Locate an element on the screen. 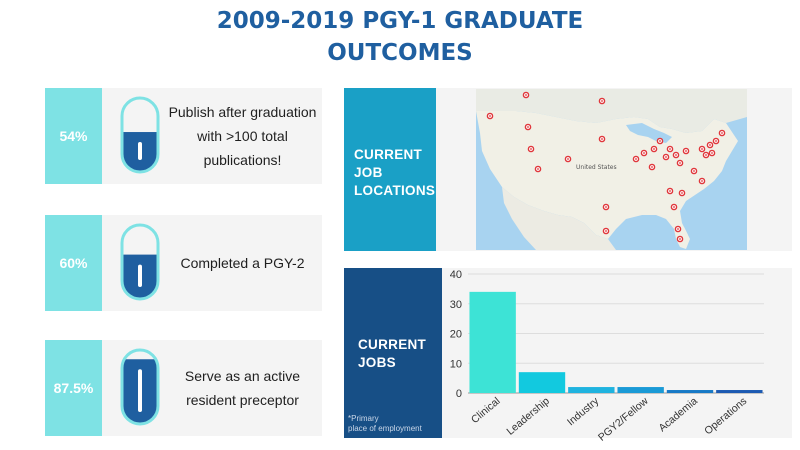 The image size is (800, 450). stat-description-line: Serve as an active is located at coordinates (242, 376).